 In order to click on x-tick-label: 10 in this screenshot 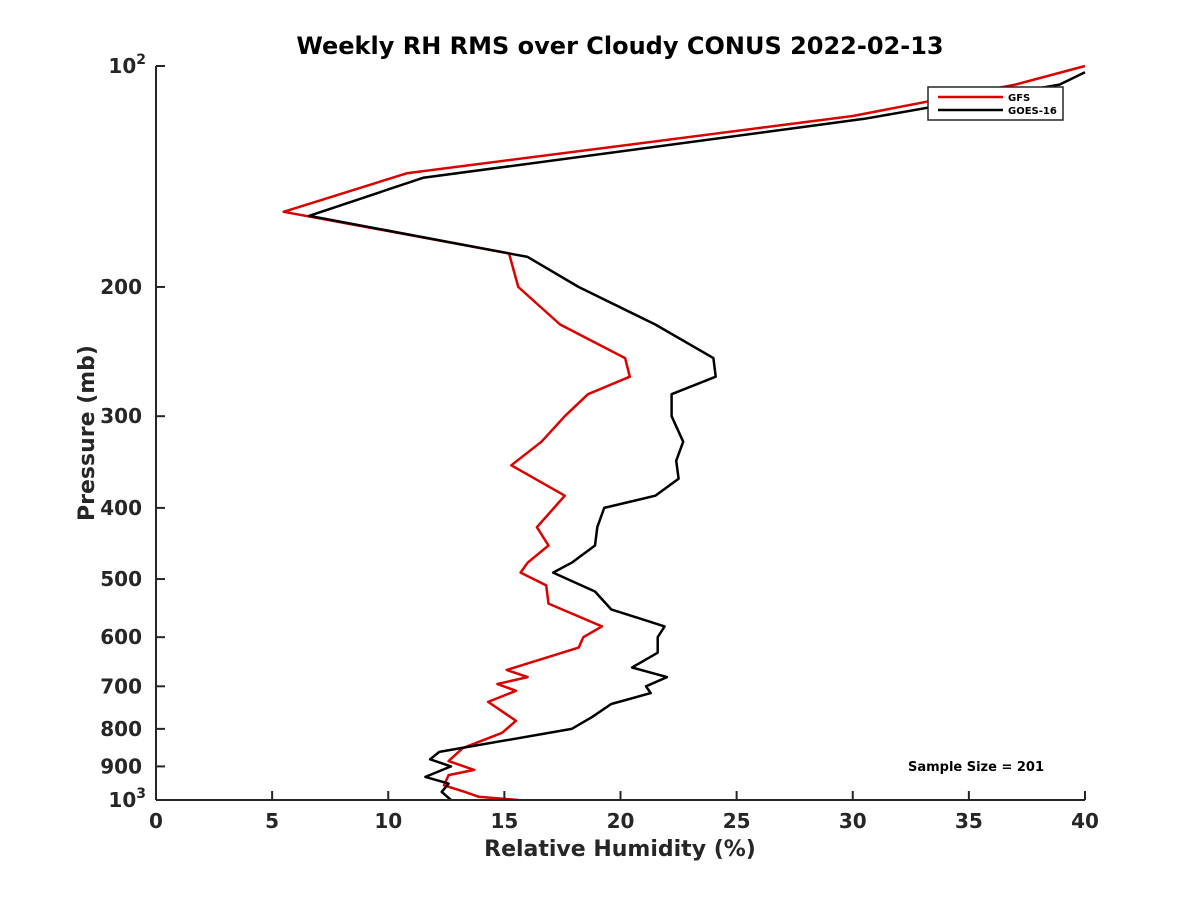, I will do `click(388, 821)`.